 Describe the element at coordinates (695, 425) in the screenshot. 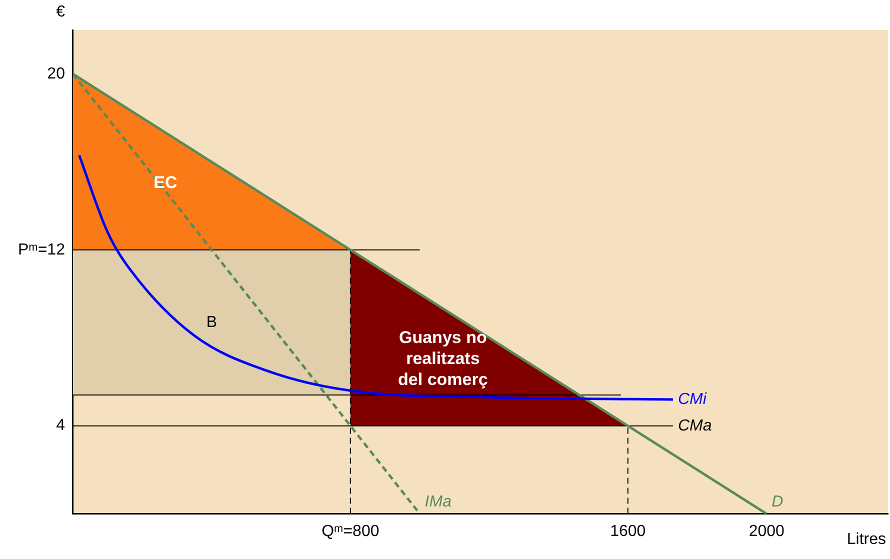

I see `series-label: CMa` at that location.